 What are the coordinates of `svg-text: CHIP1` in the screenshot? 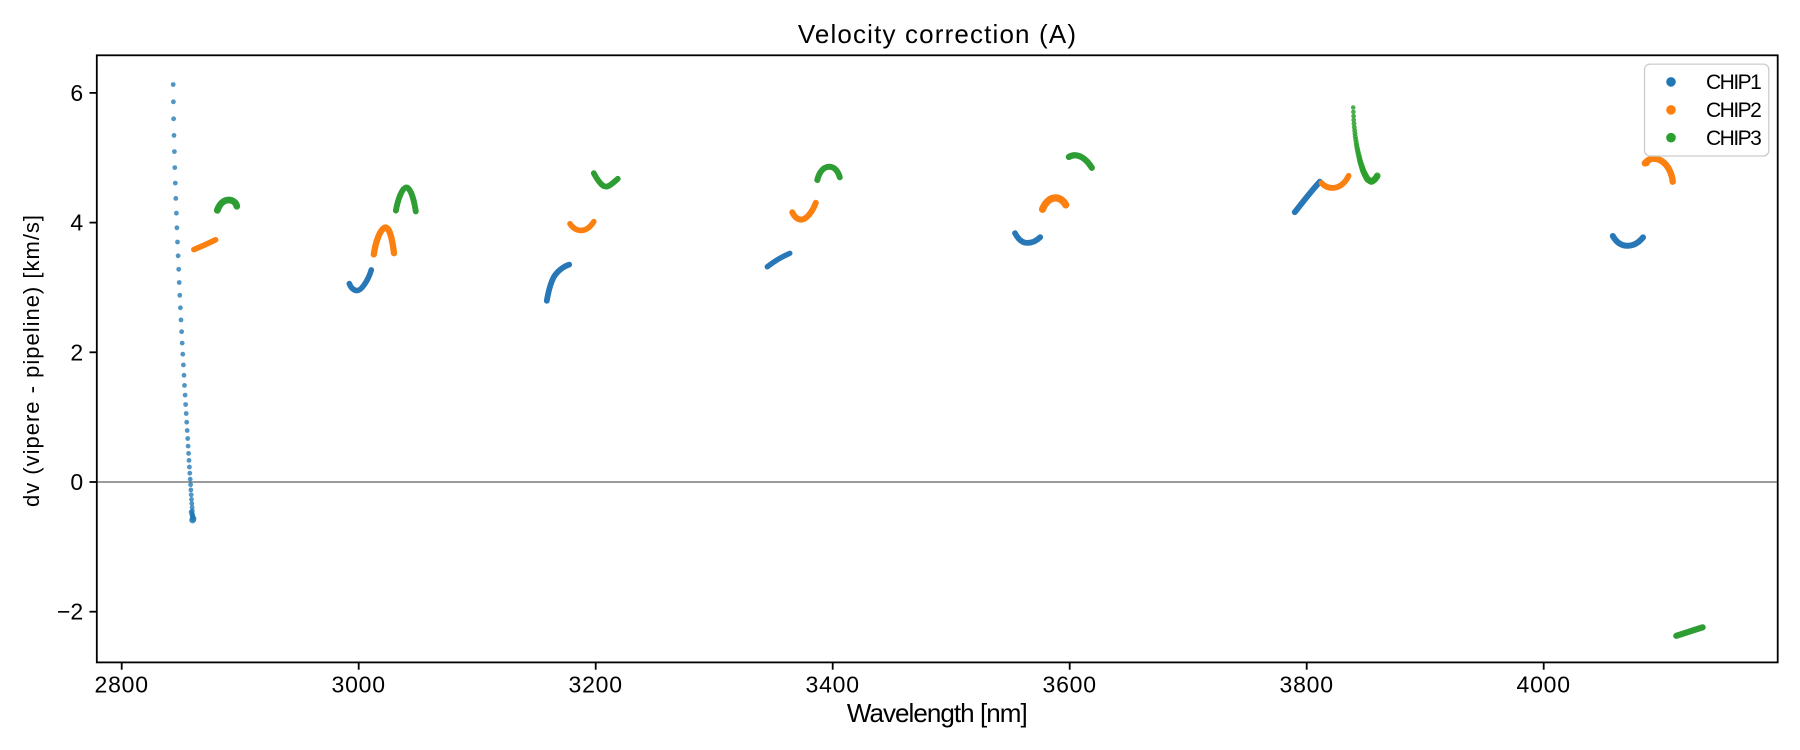 It's located at (1733, 82).